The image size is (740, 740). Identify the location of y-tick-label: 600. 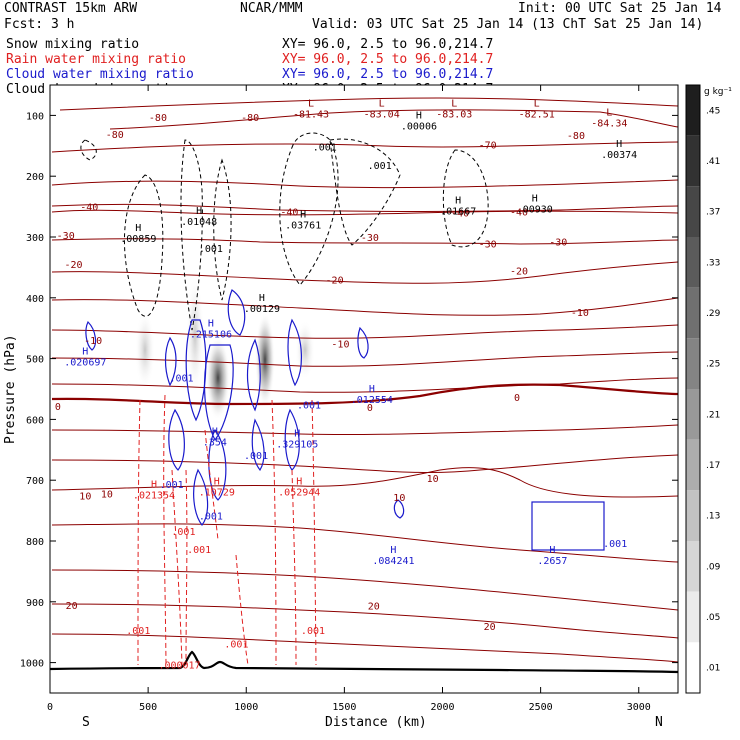
(35, 420).